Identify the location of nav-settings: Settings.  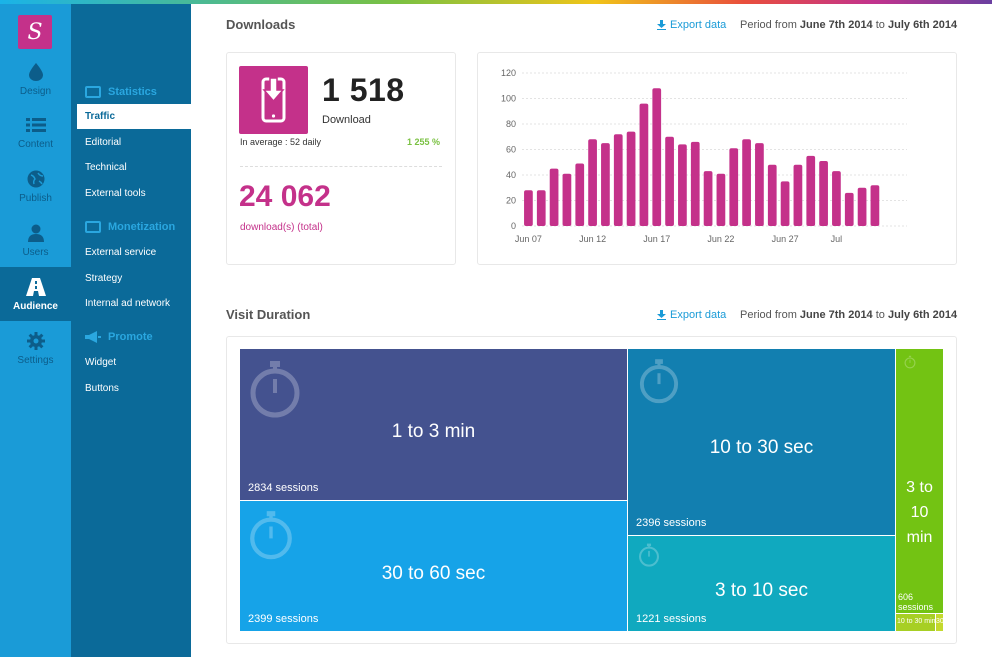
(35, 348).